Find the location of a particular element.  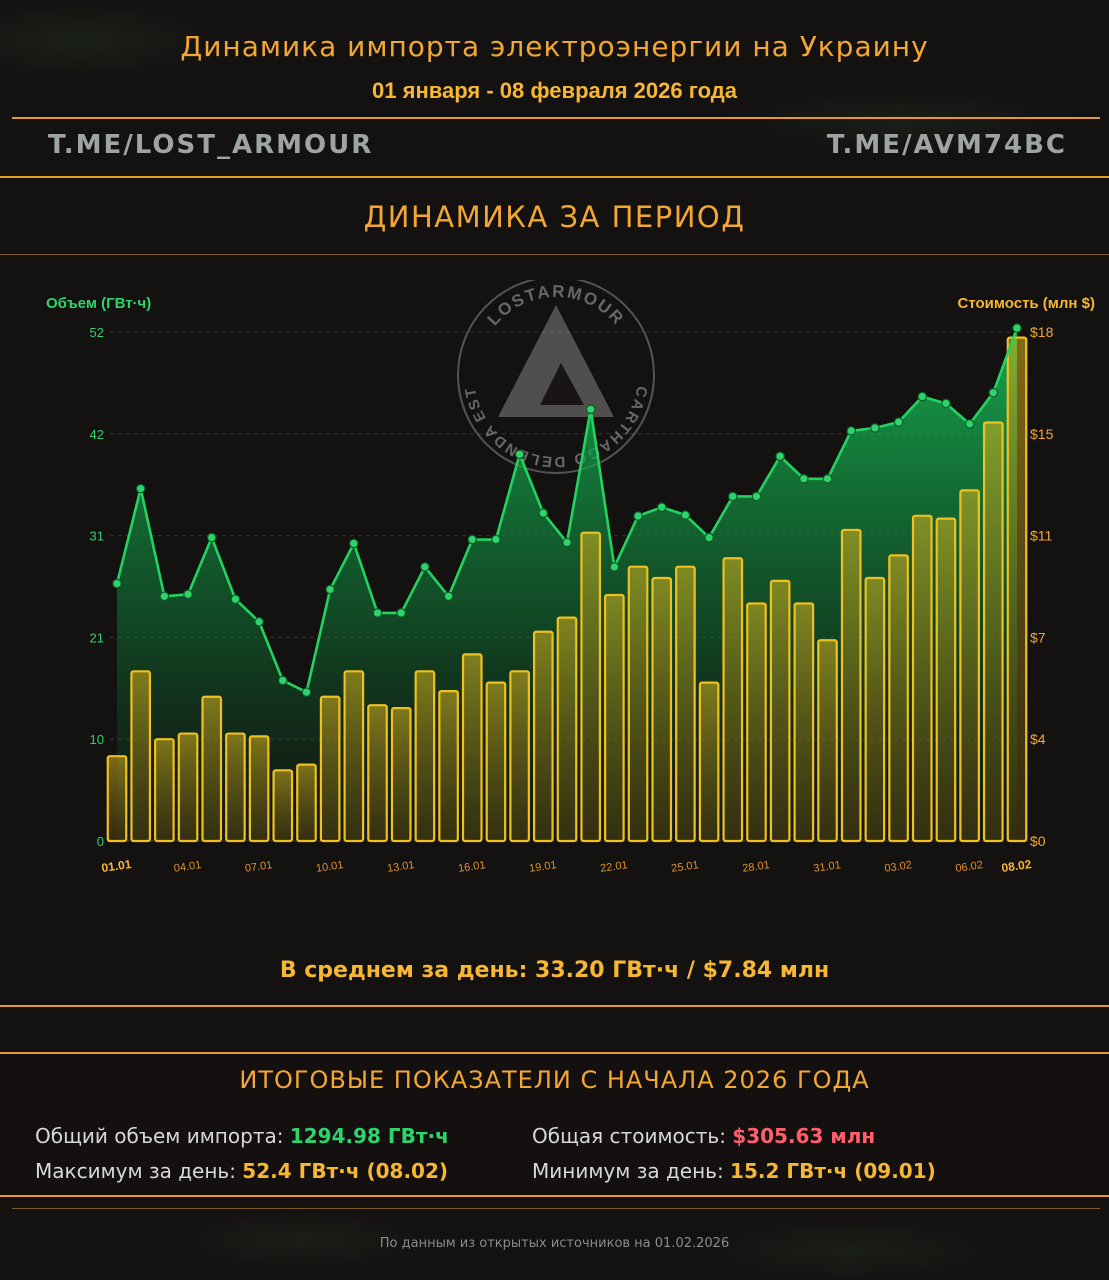

max-day-stat: Максимум за день: 52.4 ГВт·ч (08.02) is located at coordinates (241, 1171).